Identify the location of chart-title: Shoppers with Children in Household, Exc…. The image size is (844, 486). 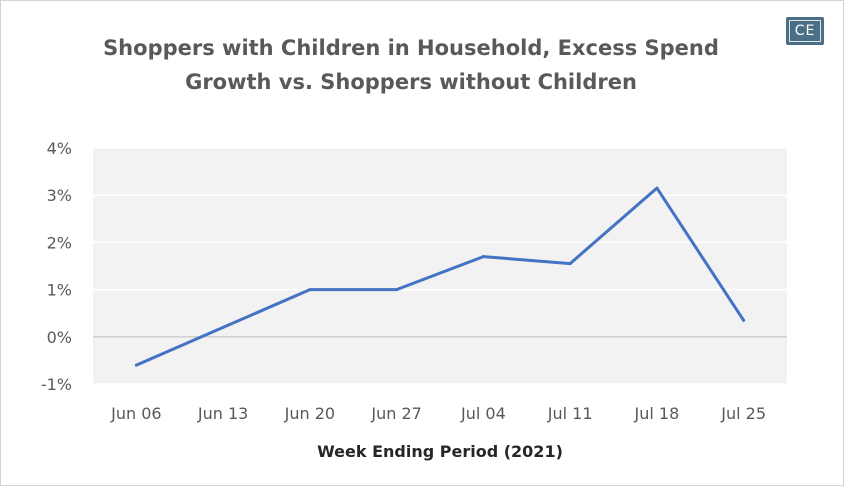
(411, 65).